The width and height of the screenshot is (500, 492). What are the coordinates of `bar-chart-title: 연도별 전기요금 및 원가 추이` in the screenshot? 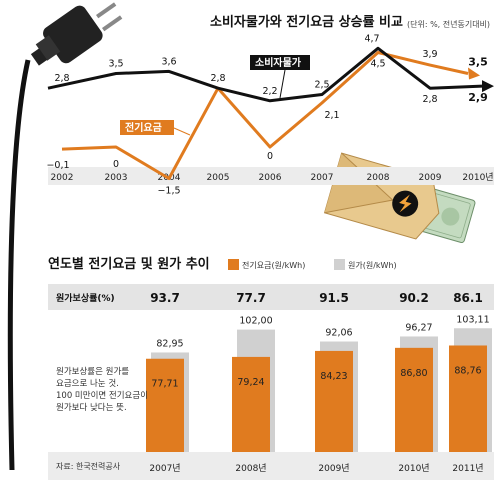 It's located at (129, 264).